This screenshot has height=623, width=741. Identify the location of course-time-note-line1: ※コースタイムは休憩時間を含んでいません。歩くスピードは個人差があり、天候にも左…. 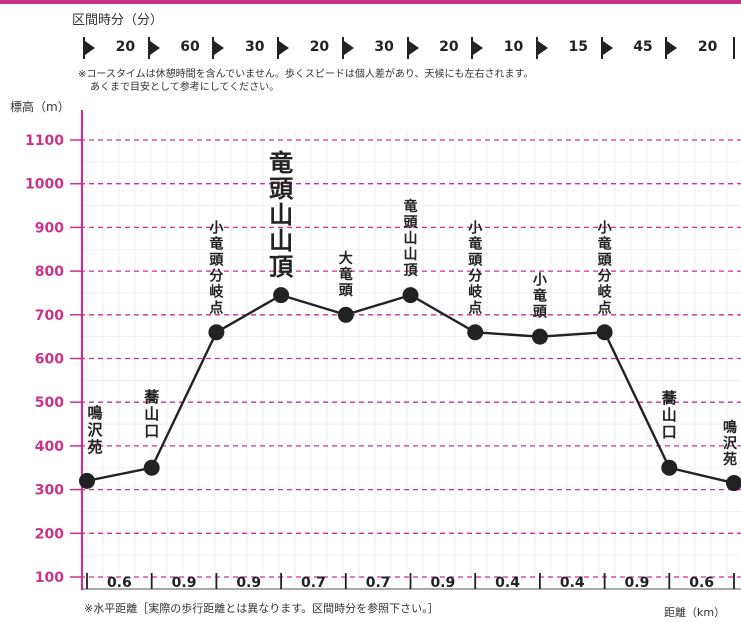
(306, 74).